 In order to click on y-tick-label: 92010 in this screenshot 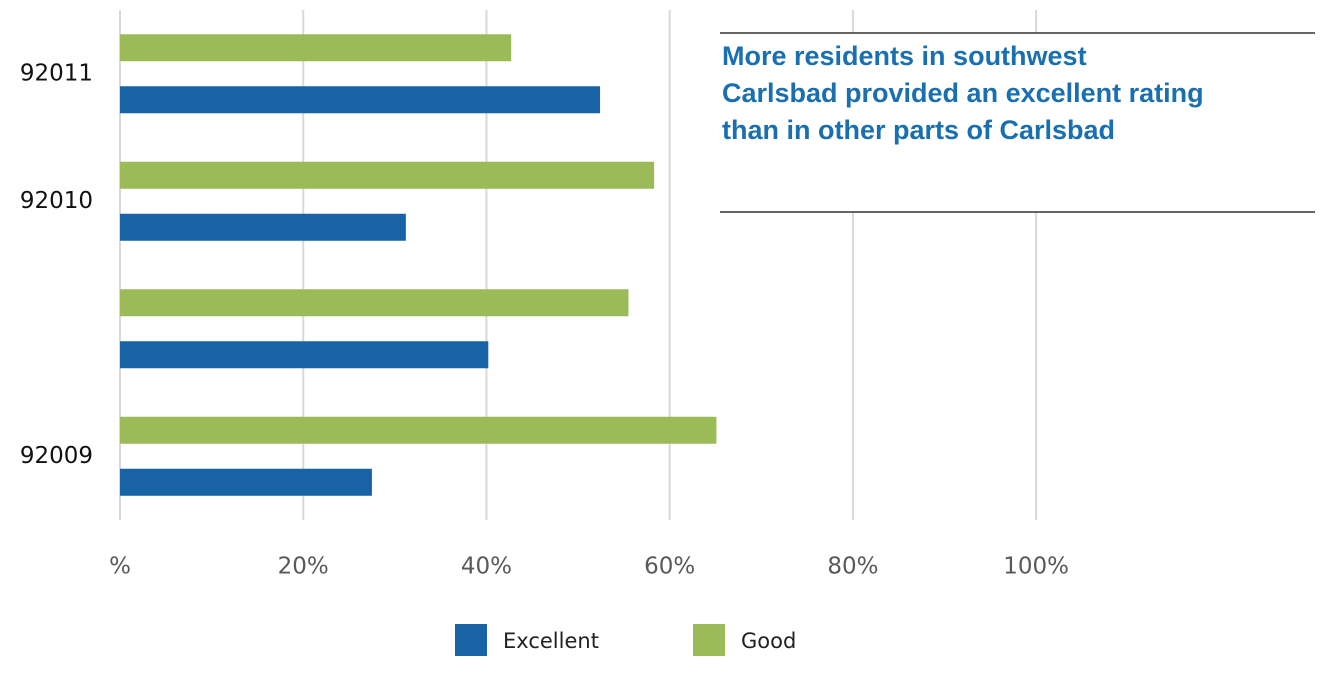, I will do `click(56, 201)`.